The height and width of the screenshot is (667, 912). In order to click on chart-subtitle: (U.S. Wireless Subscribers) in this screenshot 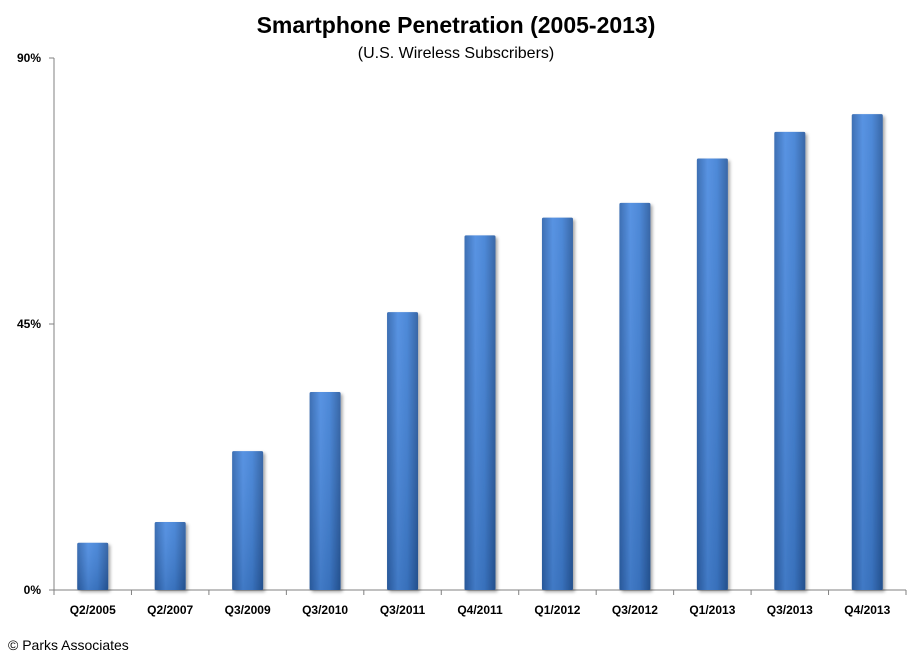, I will do `click(456, 53)`.